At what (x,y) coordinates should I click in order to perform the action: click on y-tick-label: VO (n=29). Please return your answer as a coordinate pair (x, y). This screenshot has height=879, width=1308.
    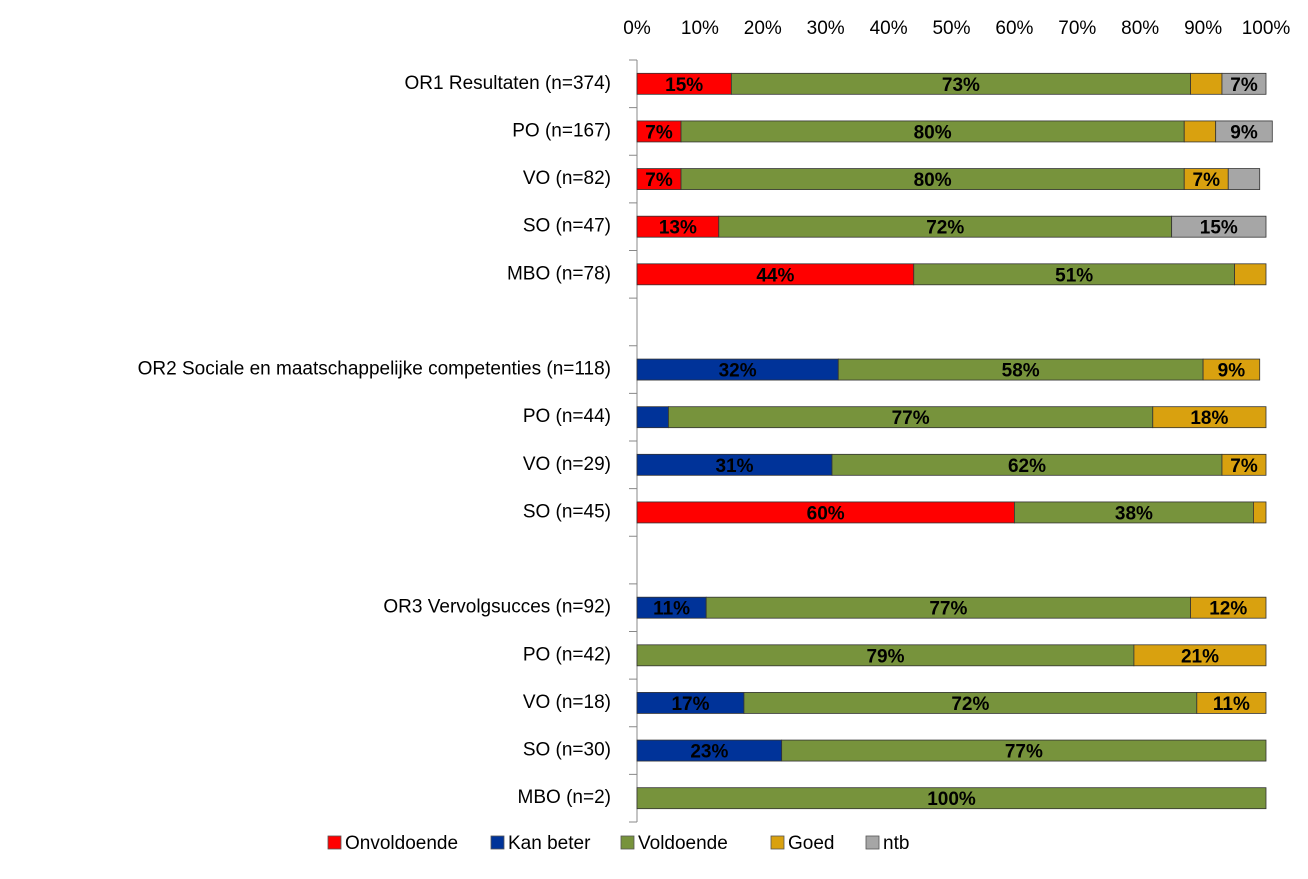
    Looking at the image, I should click on (567, 464).